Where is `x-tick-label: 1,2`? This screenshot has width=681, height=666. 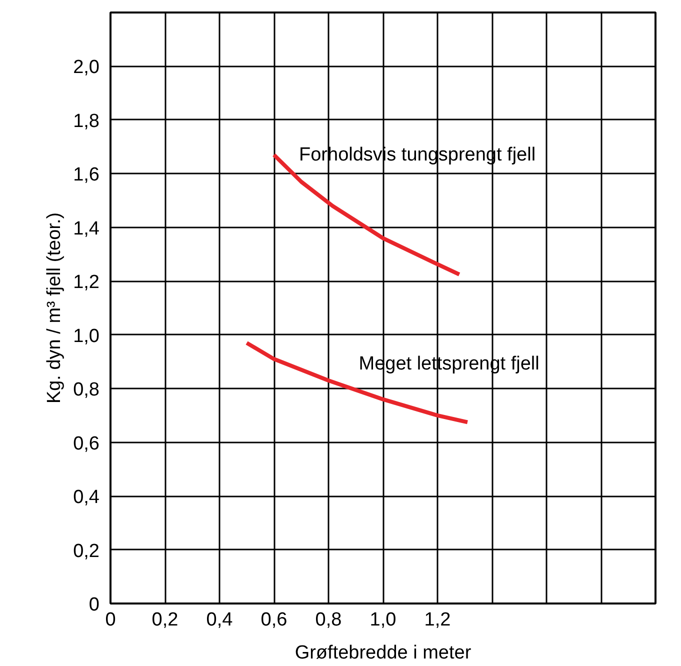
x-tick-label: 1,2 is located at coordinates (437, 620).